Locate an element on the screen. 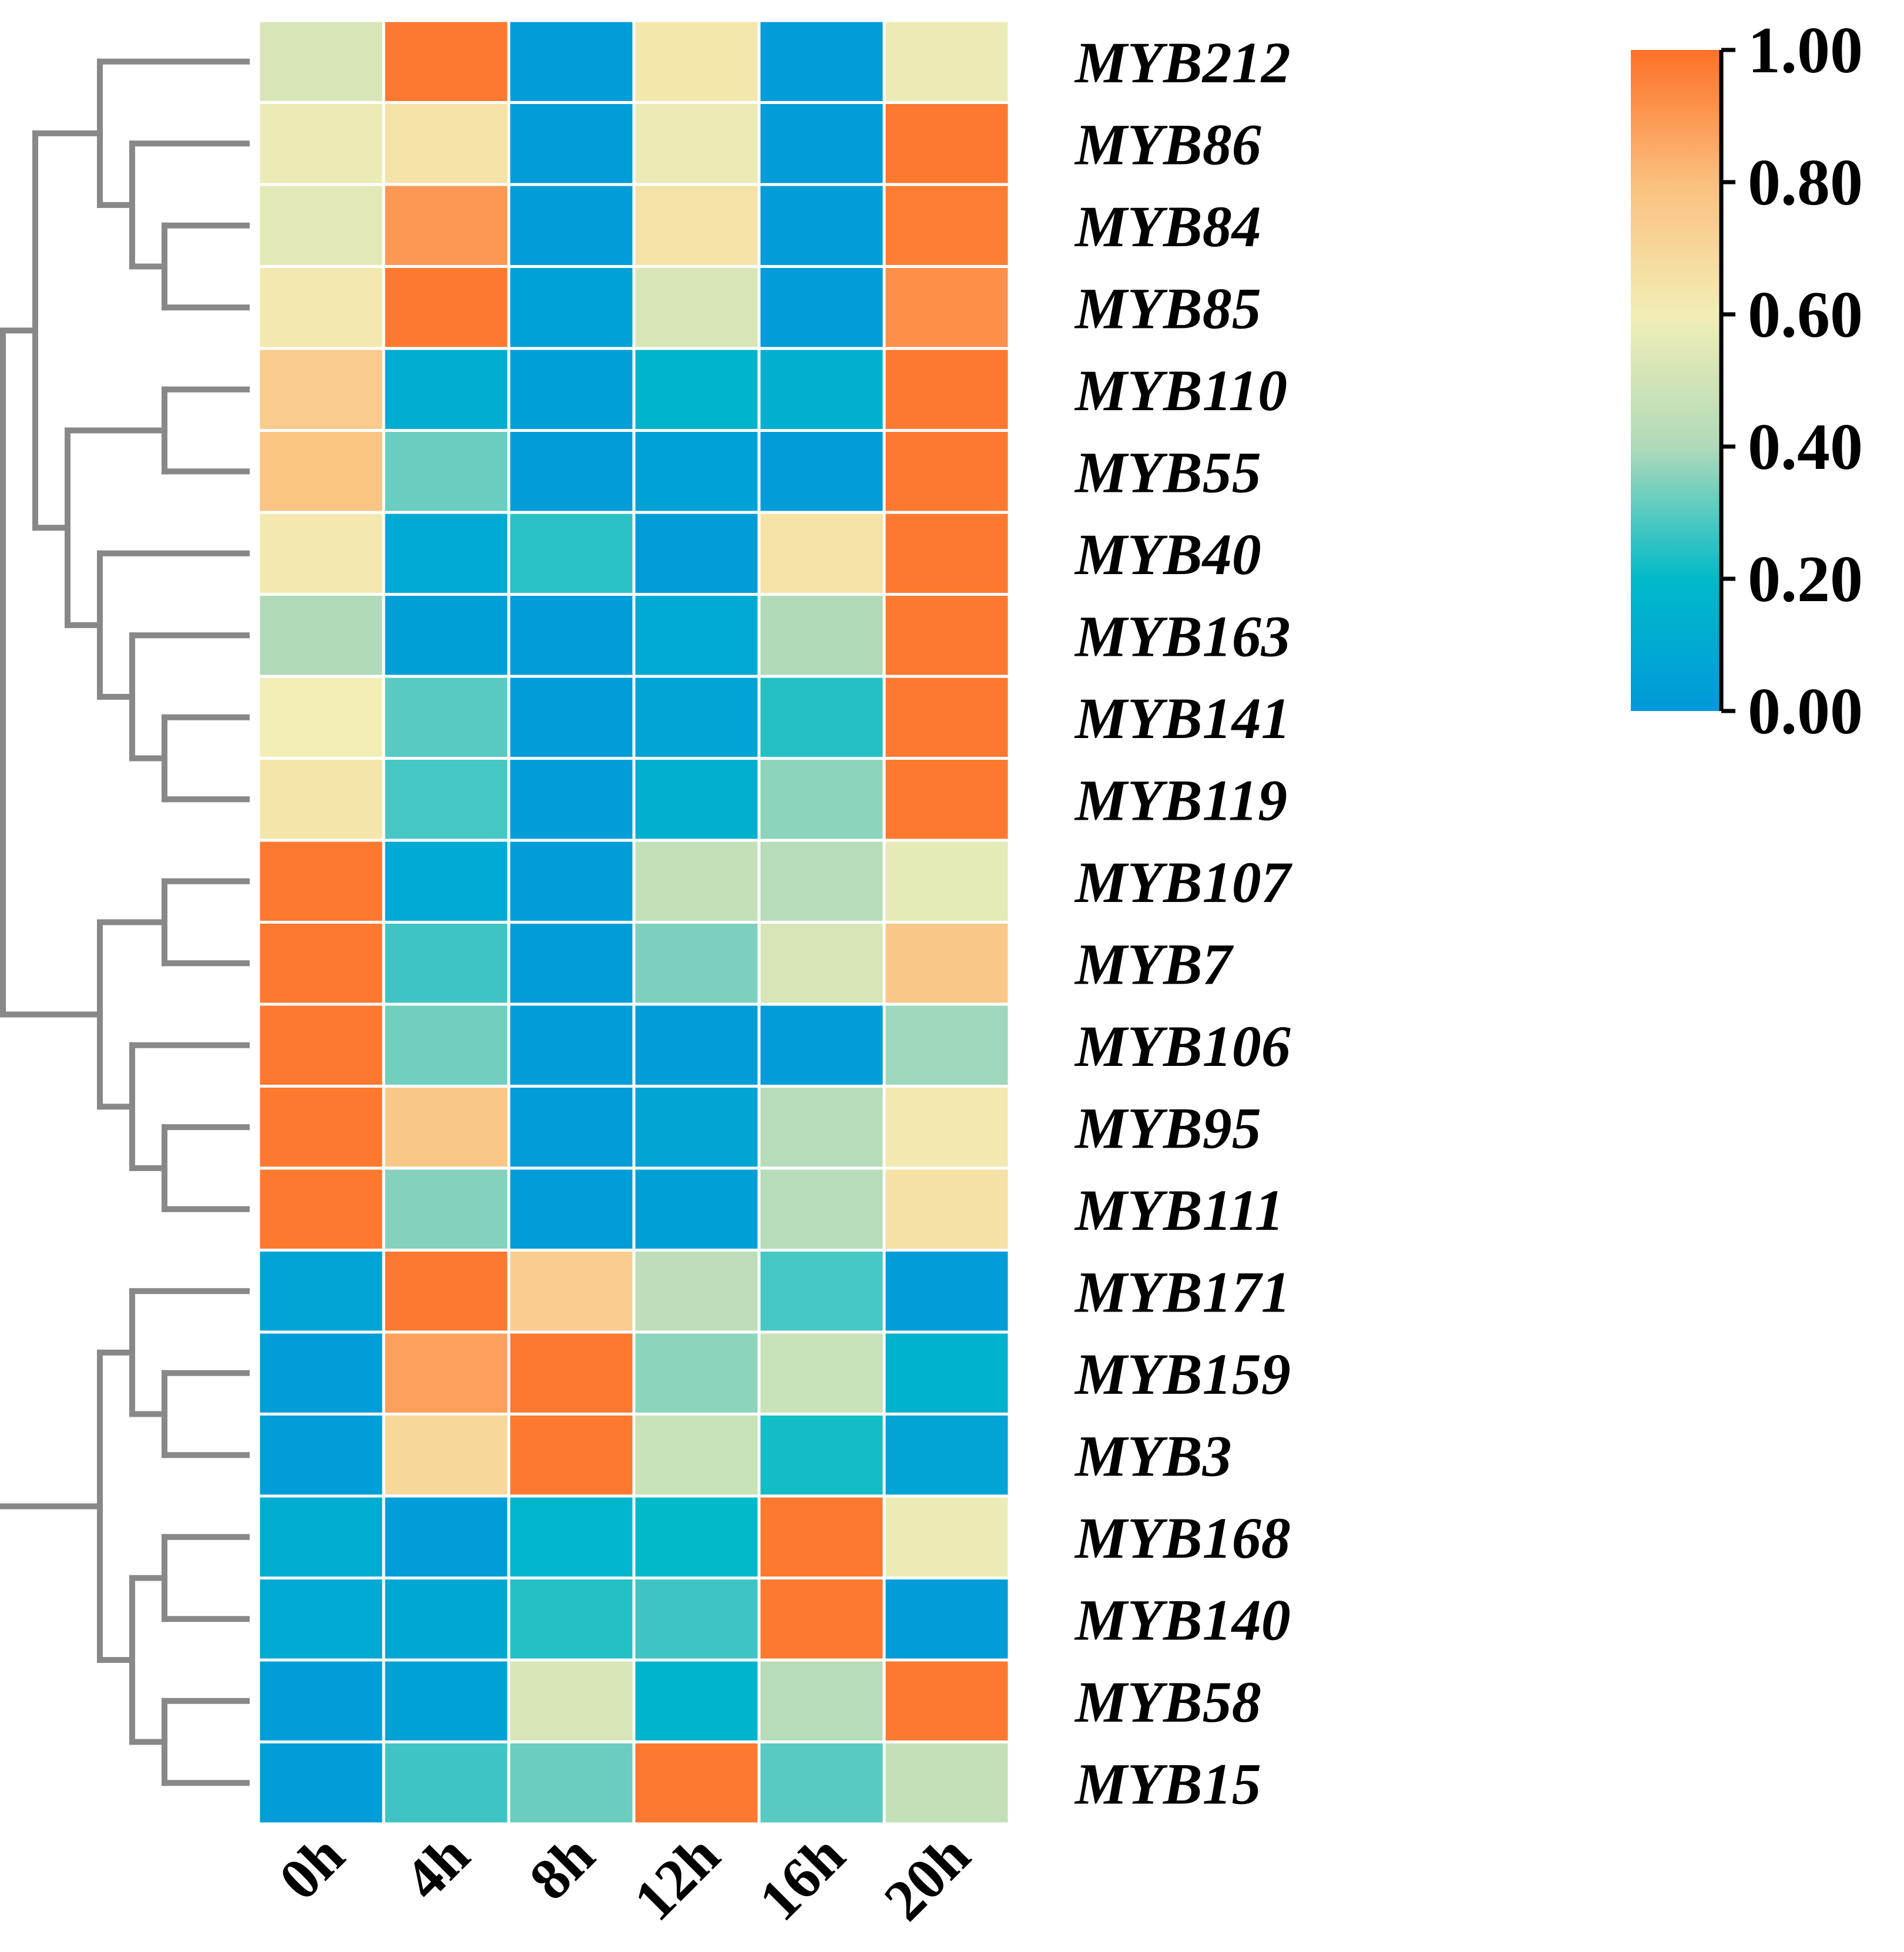 The height and width of the screenshot is (1952, 1904). colorbar-tick-label: 0.60 is located at coordinates (1805, 315).